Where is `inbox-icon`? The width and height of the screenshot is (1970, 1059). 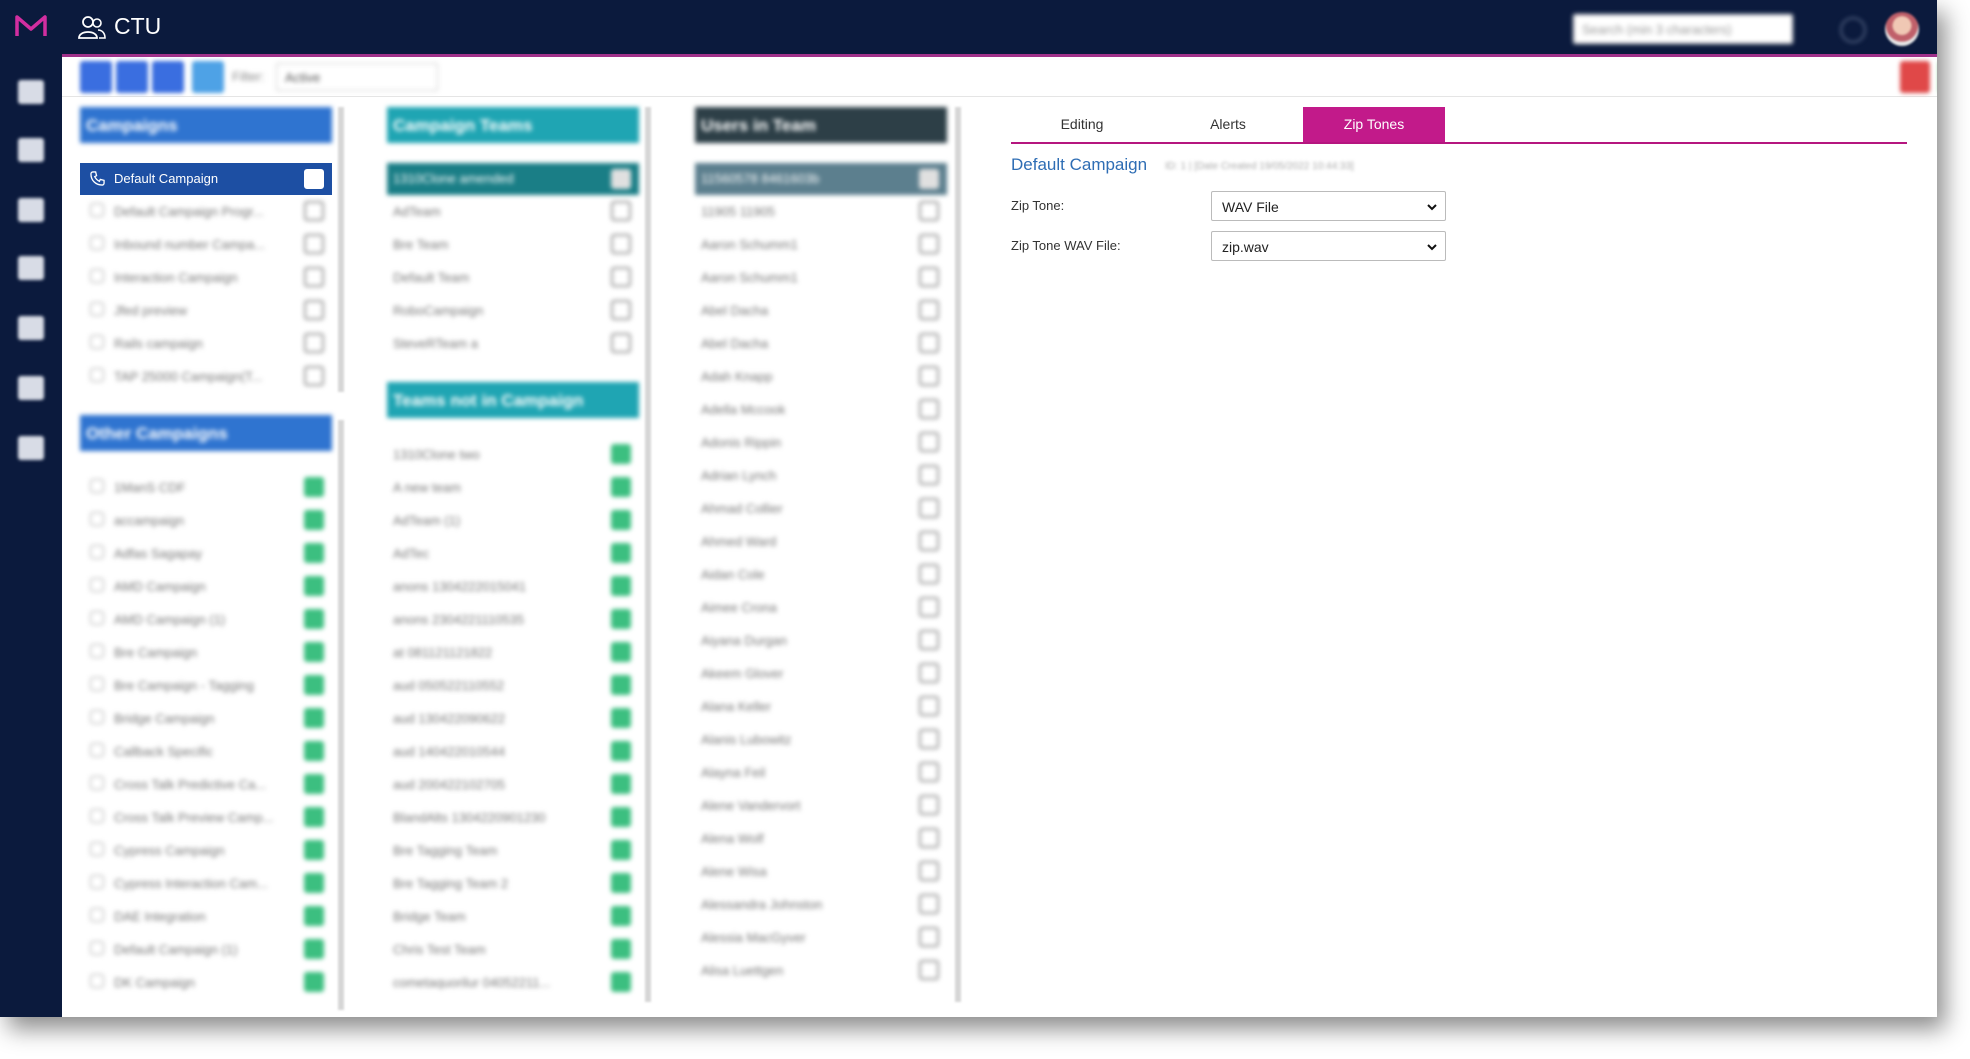 inbox-icon is located at coordinates (31, 92).